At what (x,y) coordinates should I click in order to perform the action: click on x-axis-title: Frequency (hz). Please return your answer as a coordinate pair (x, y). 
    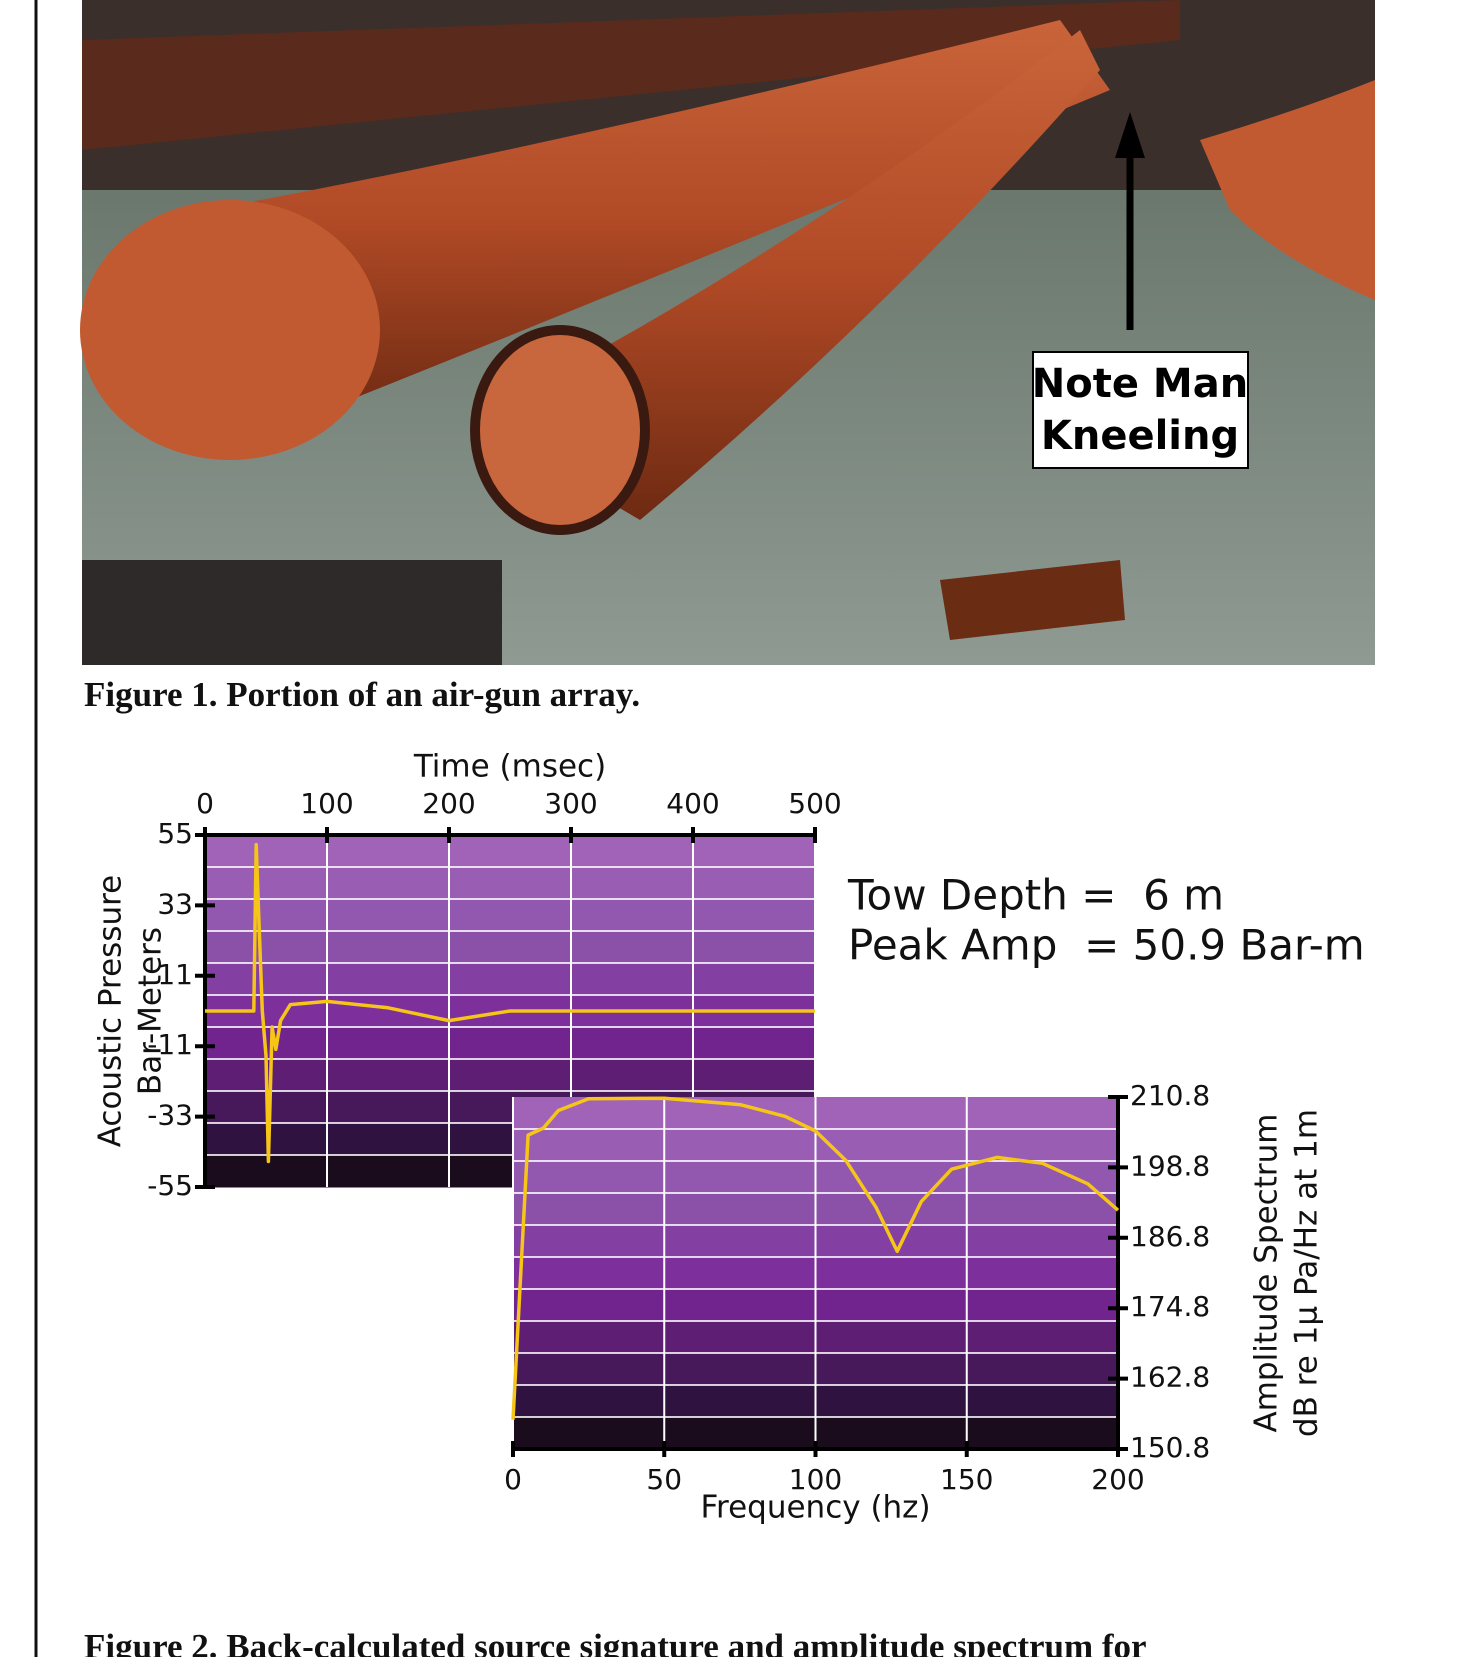
    Looking at the image, I should click on (815, 1508).